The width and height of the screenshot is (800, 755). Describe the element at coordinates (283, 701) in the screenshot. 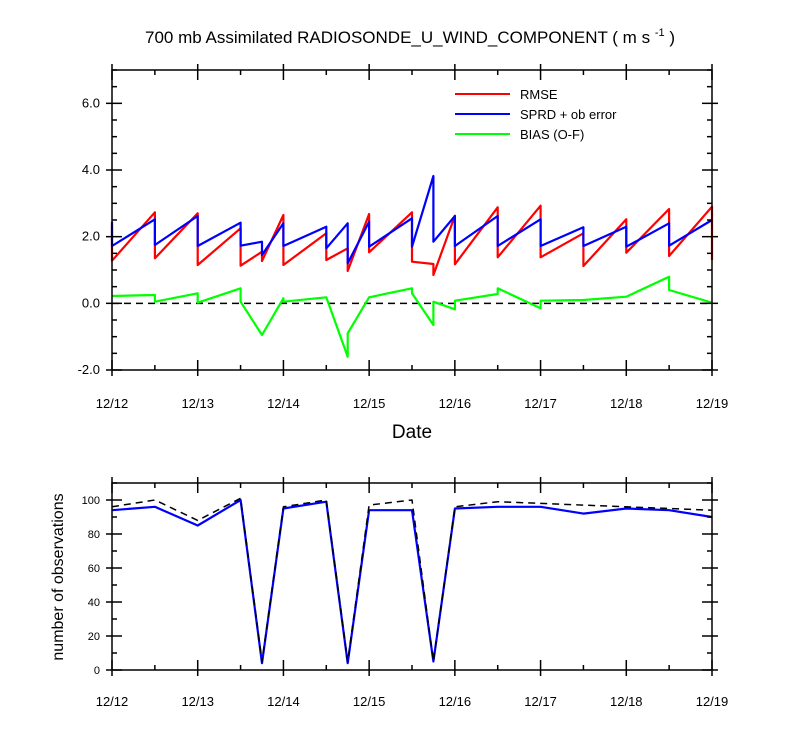

I see `bottom-x-tick-label: 12/14` at that location.